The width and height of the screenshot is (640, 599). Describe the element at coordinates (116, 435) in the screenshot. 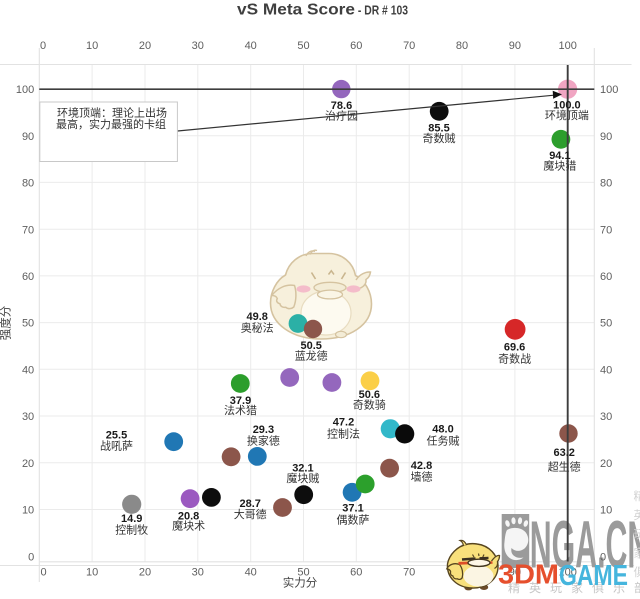

I see `svg-text: 25.5` at that location.